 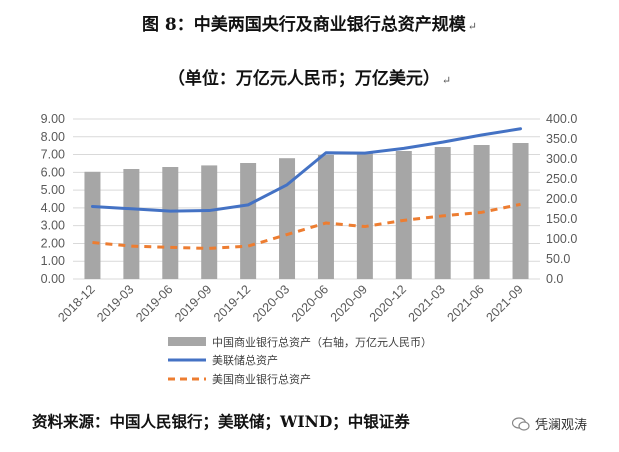 I want to click on x-axis-tick-label: 2020-06, so click(x=310, y=303).